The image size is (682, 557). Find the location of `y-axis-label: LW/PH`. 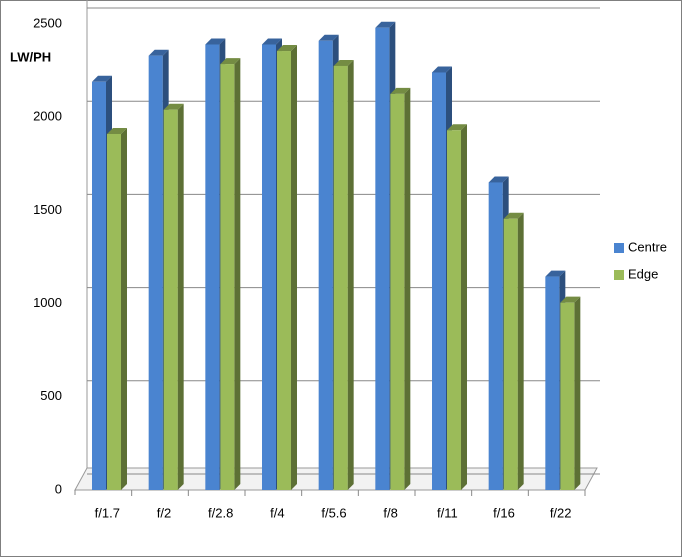

y-axis-label: LW/PH is located at coordinates (30, 56).